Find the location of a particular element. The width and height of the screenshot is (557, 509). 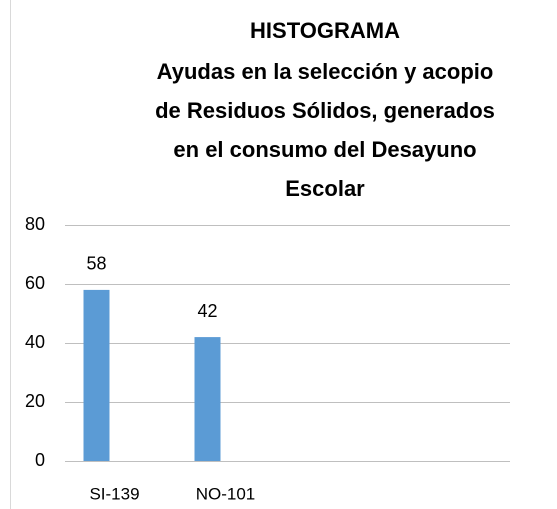

chart-frame is located at coordinates (10, 254).